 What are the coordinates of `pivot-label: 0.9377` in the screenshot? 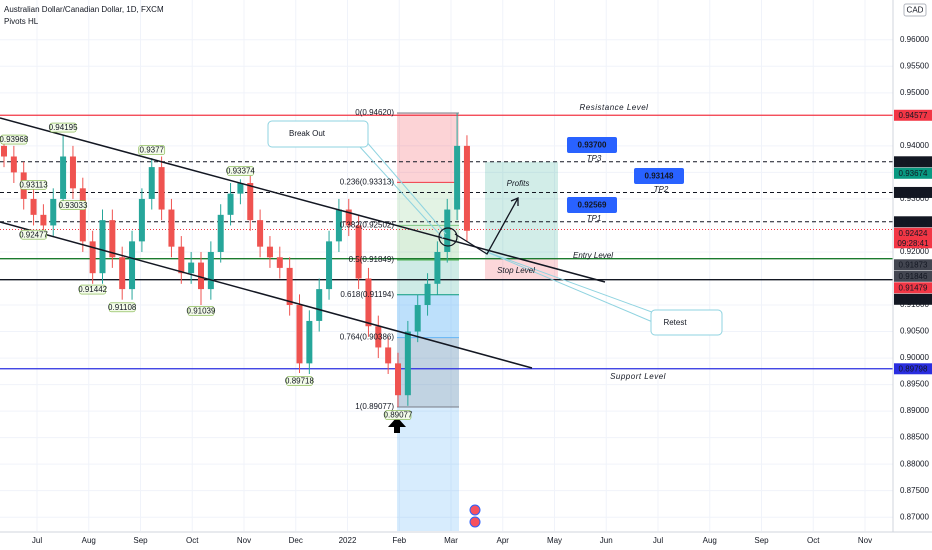 It's located at (152, 150).